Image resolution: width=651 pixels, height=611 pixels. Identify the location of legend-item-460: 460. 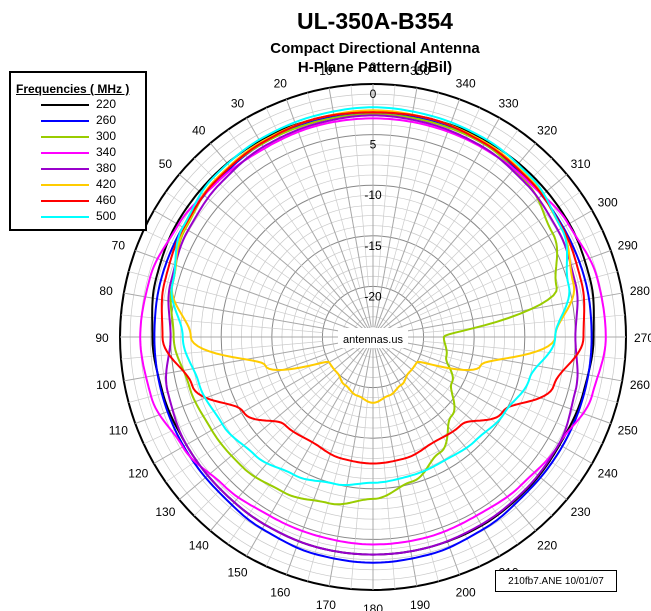
(91, 201).